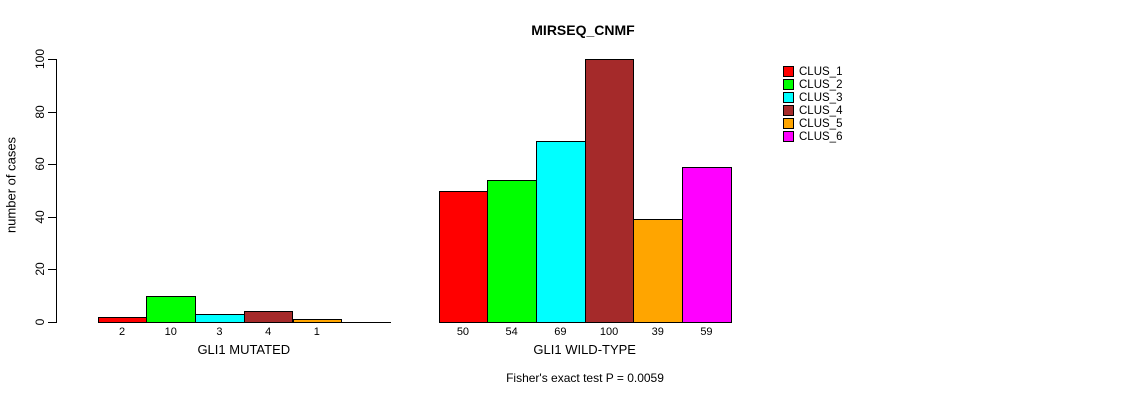 The image size is (1140, 400). Describe the element at coordinates (316, 332) in the screenshot. I see `bar-value-label: 1` at that location.